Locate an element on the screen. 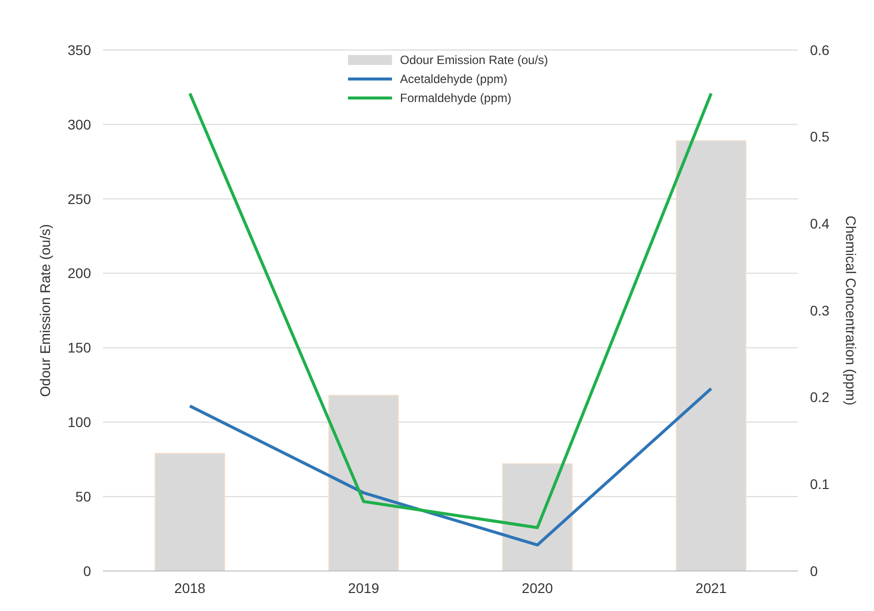  y2-tick-label: 0.3 is located at coordinates (820, 310).